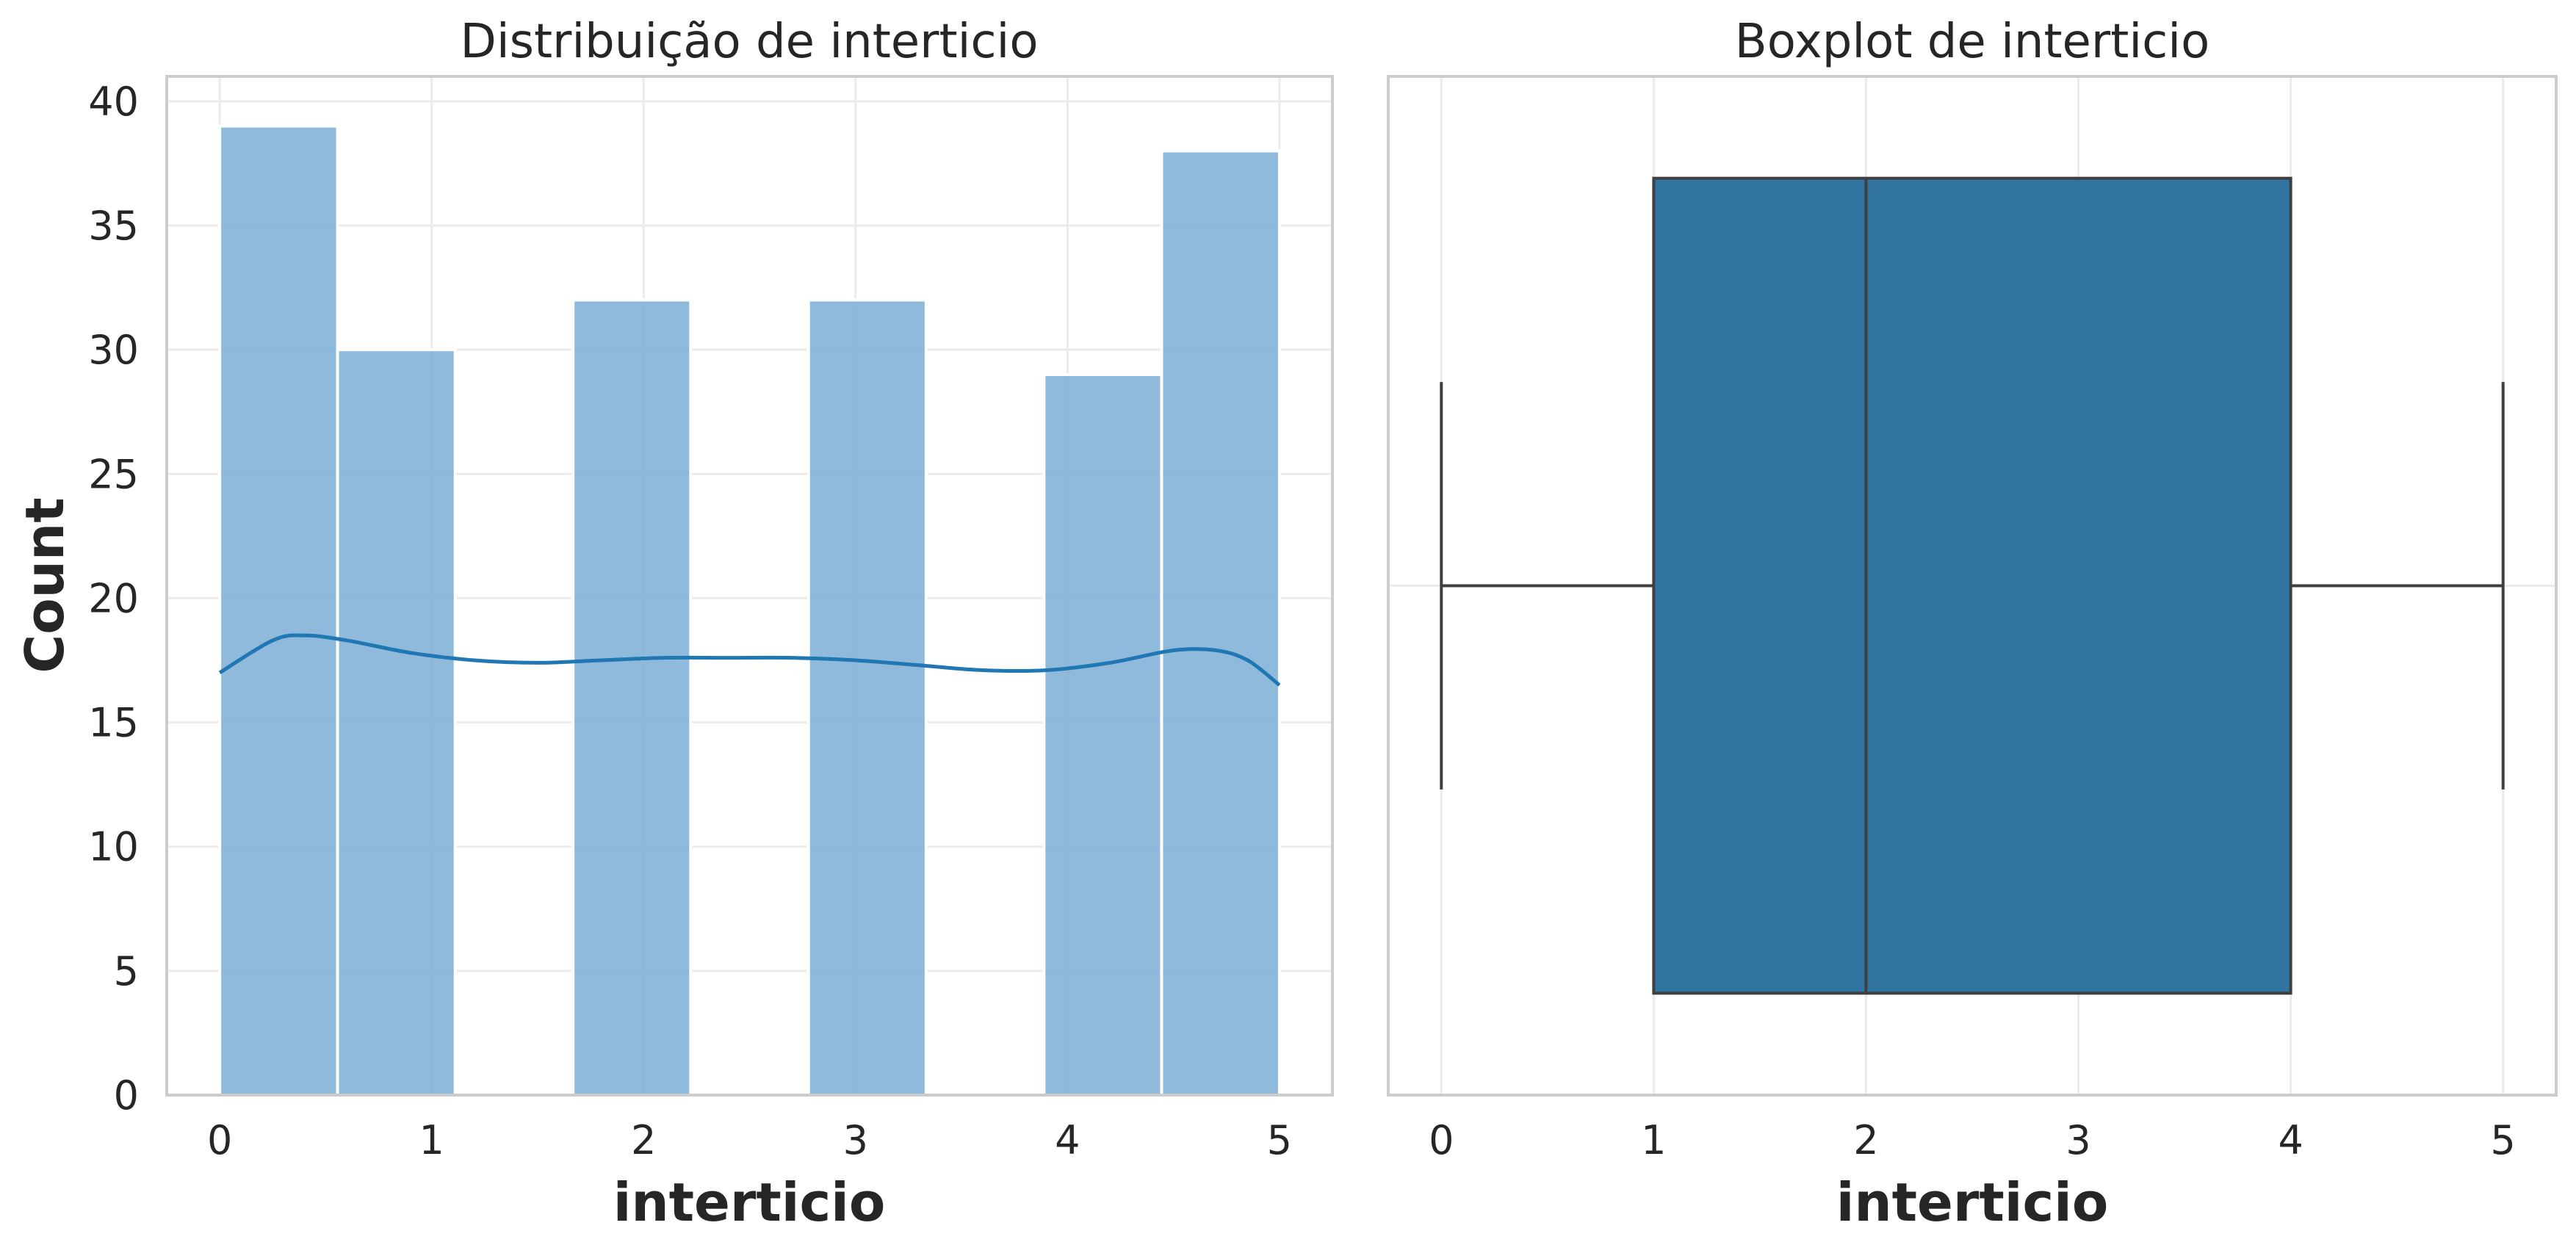 This screenshot has height=1253, width=2576. Describe the element at coordinates (750, 42) in the screenshot. I see `histogram-title: Distribuição de interticio` at that location.